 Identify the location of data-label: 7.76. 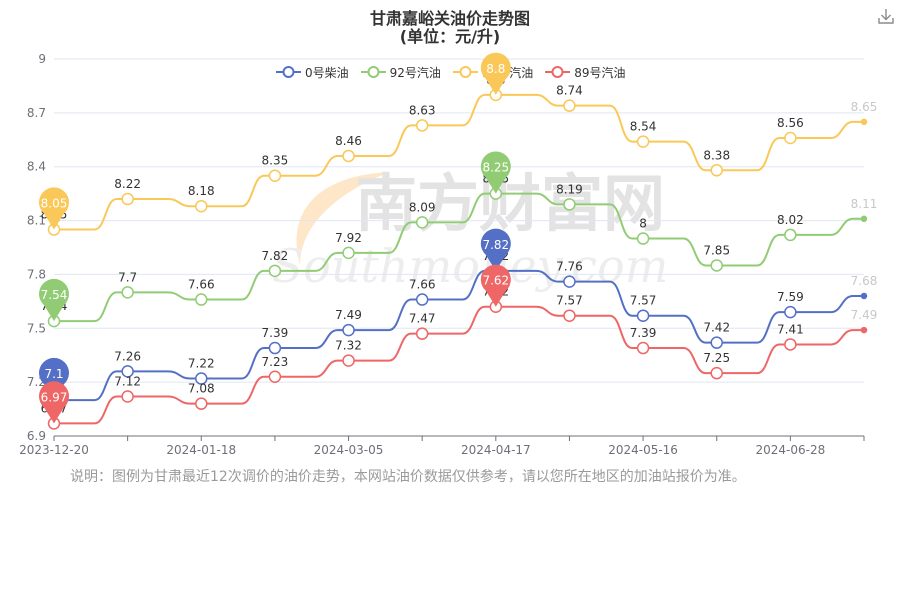
(569, 267).